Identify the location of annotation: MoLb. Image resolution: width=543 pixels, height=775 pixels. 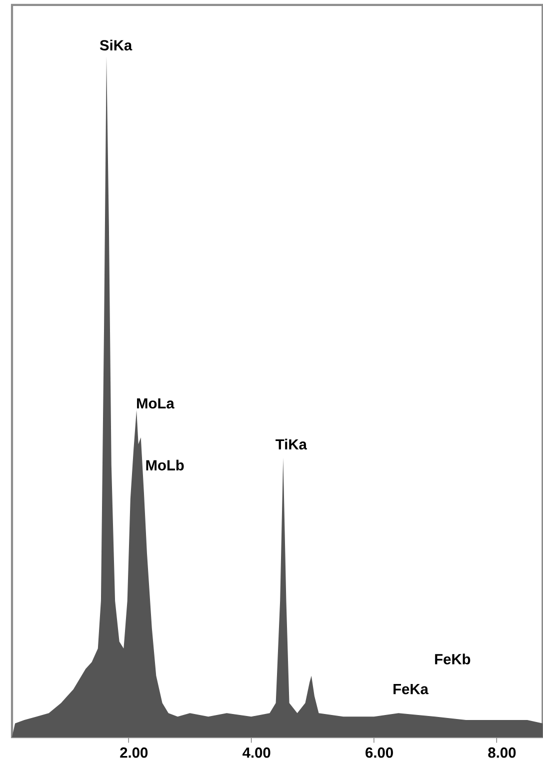
(165, 465).